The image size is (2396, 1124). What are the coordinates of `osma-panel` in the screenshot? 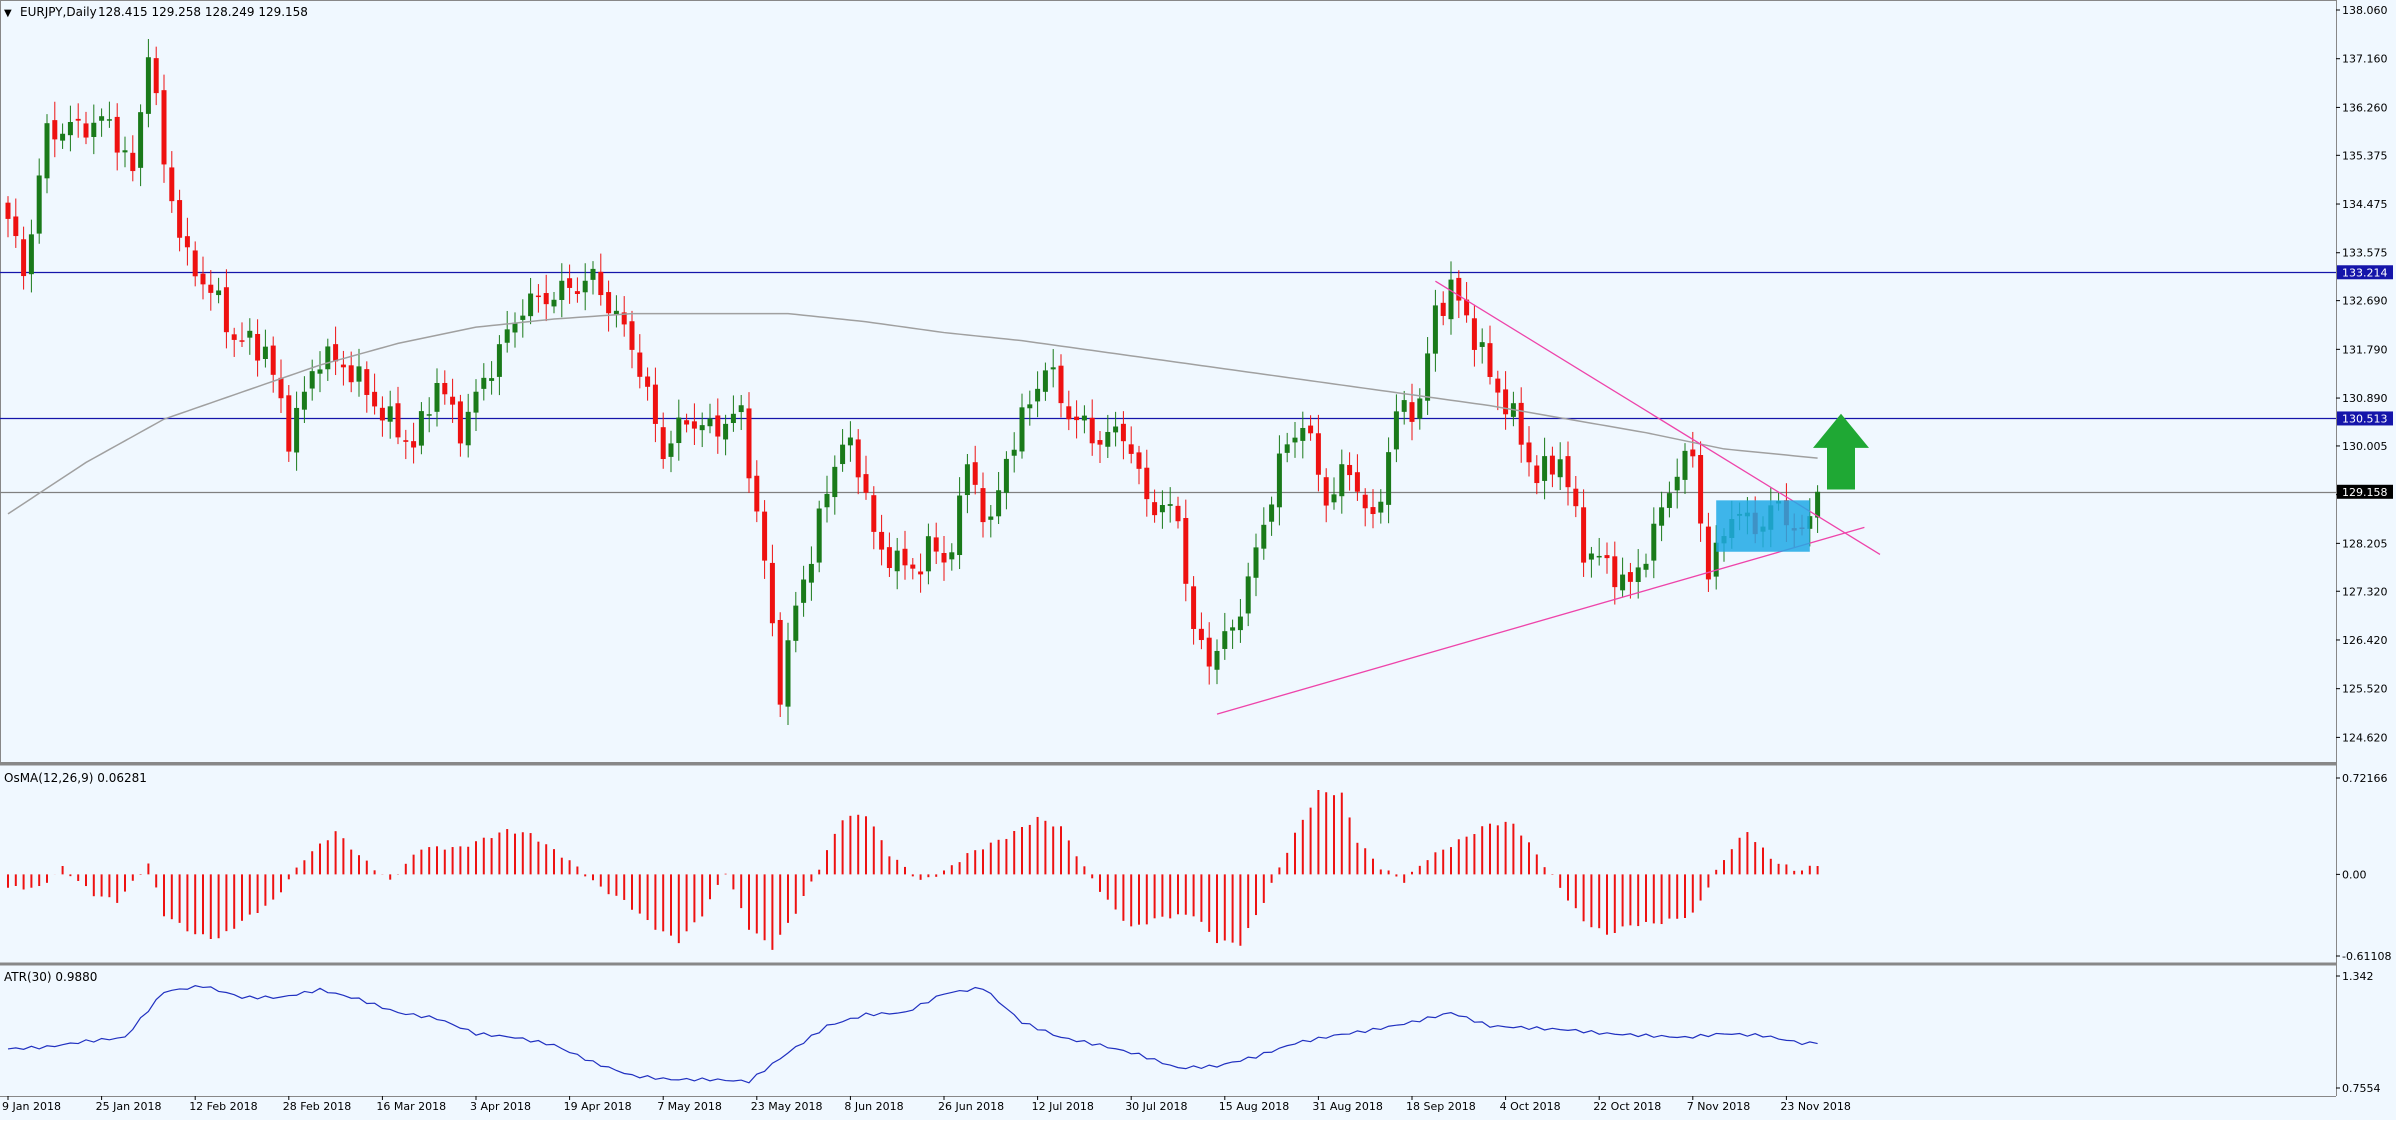 It's located at (913, 869).